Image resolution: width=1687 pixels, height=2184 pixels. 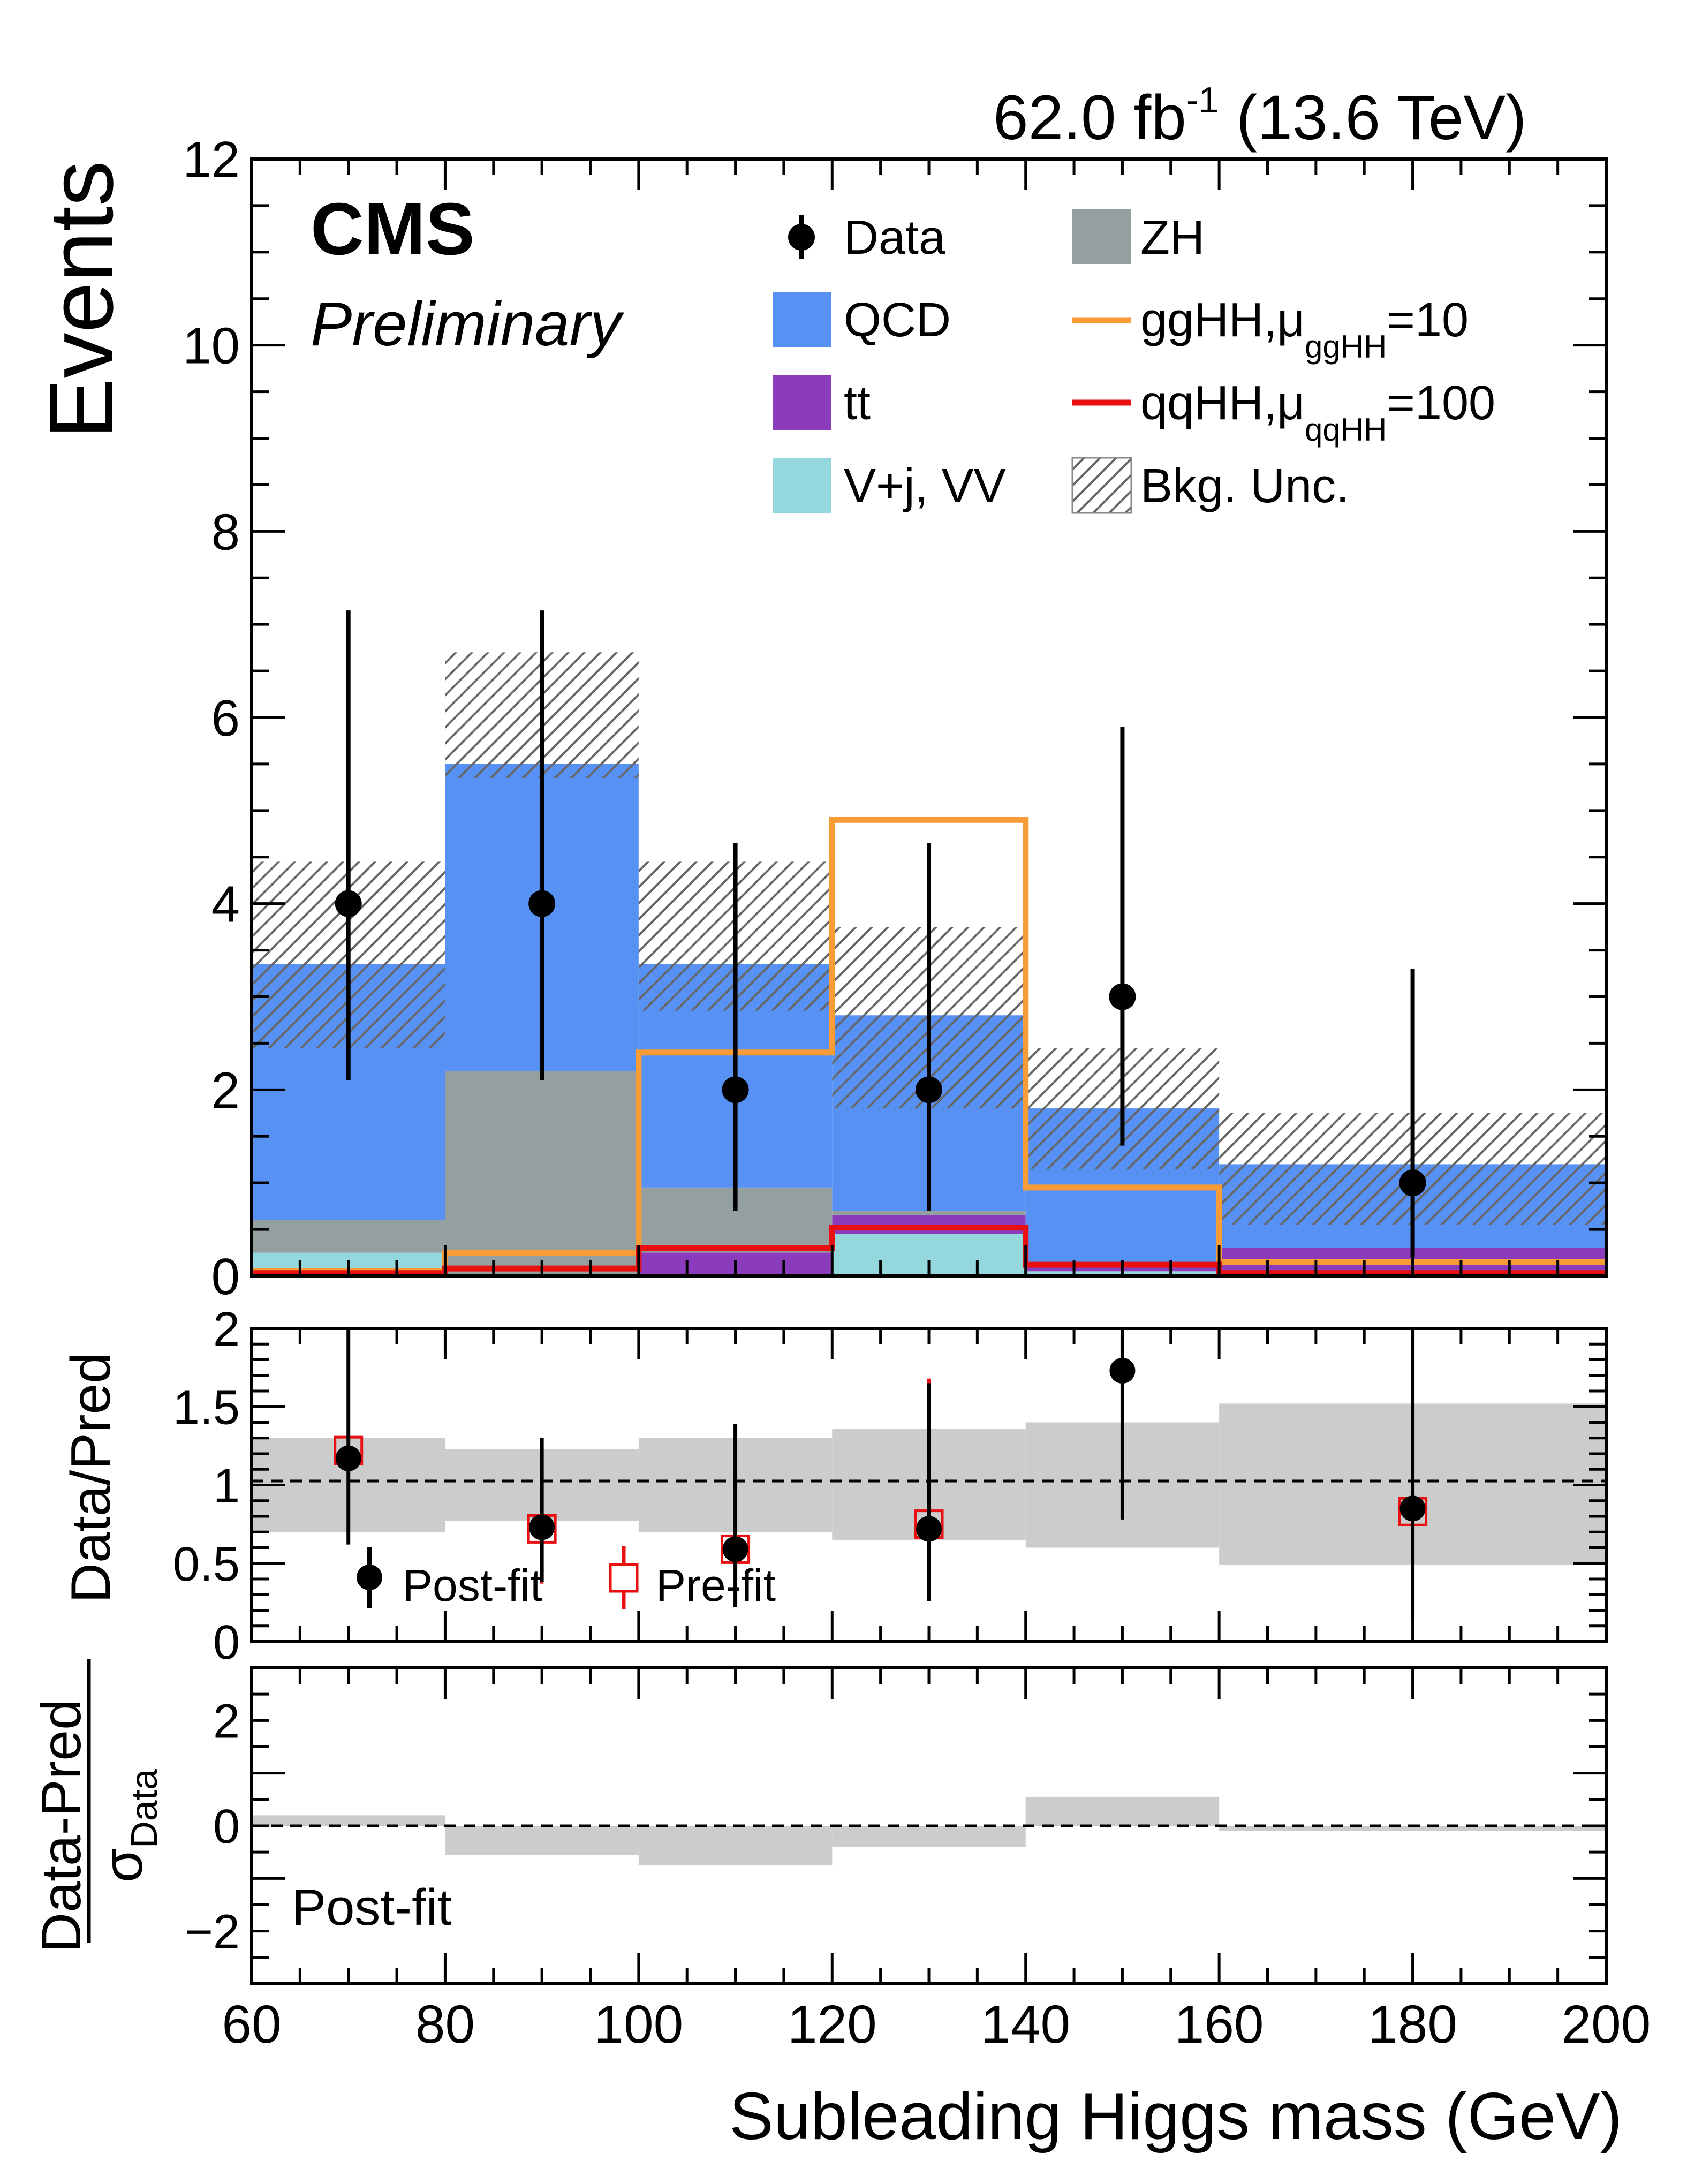 What do you see at coordinates (129, 1826) in the screenshot?
I see `pull-y-axis-label-denominator: σData` at bounding box center [129, 1826].